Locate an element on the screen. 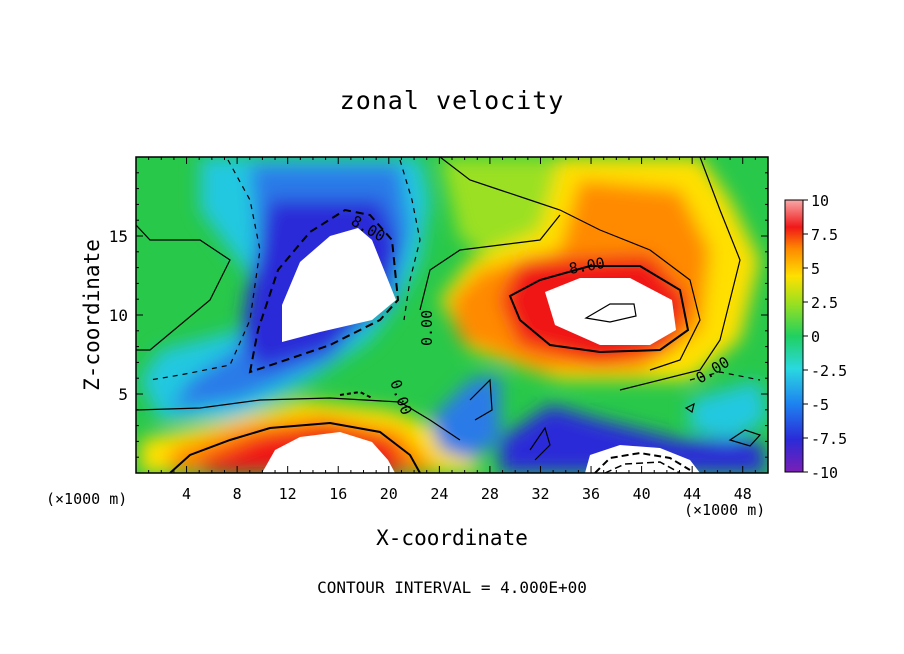 Image resolution: width=904 pixels, height=654 pixels. x-tick-label: 48 is located at coordinates (743, 494).